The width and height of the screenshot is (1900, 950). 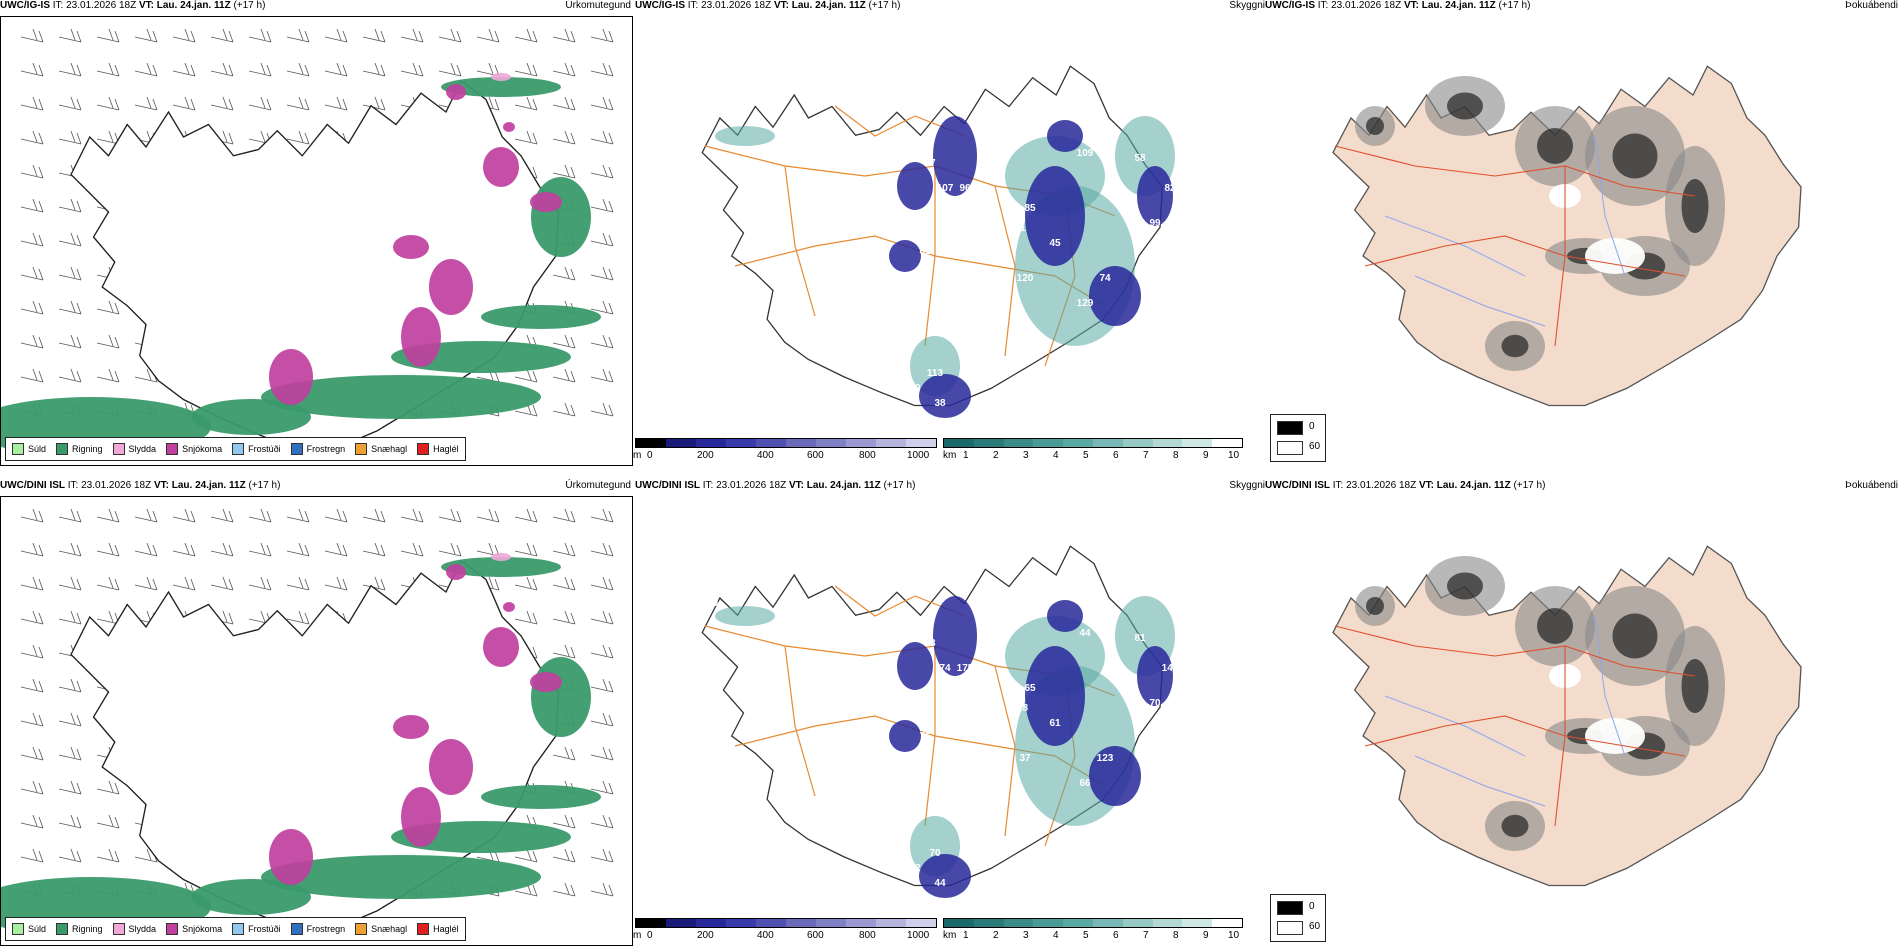 What do you see at coordinates (1105, 758) in the screenshot?
I see `visibility-value-label: 123` at bounding box center [1105, 758].